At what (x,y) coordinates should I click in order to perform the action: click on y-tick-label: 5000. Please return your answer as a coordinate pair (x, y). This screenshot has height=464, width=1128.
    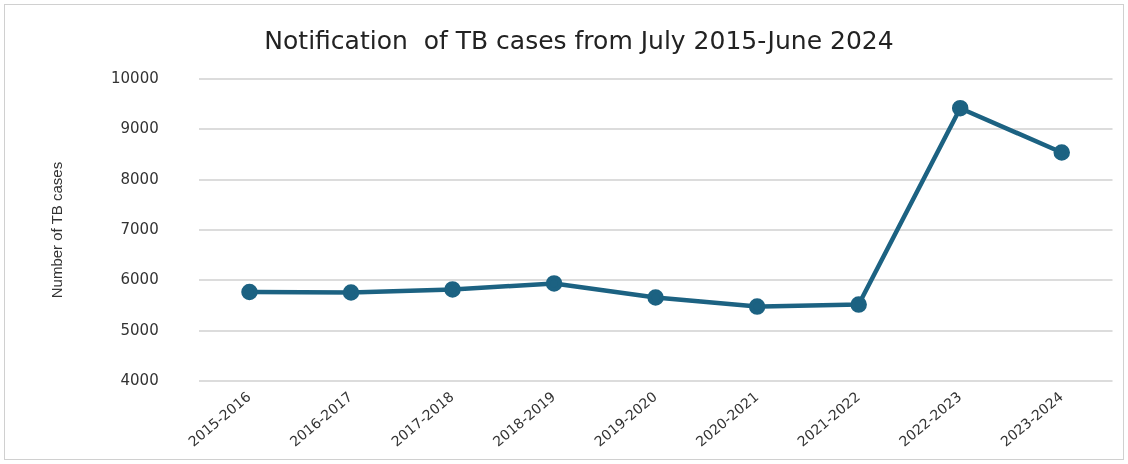
    Looking at the image, I should click on (139, 329).